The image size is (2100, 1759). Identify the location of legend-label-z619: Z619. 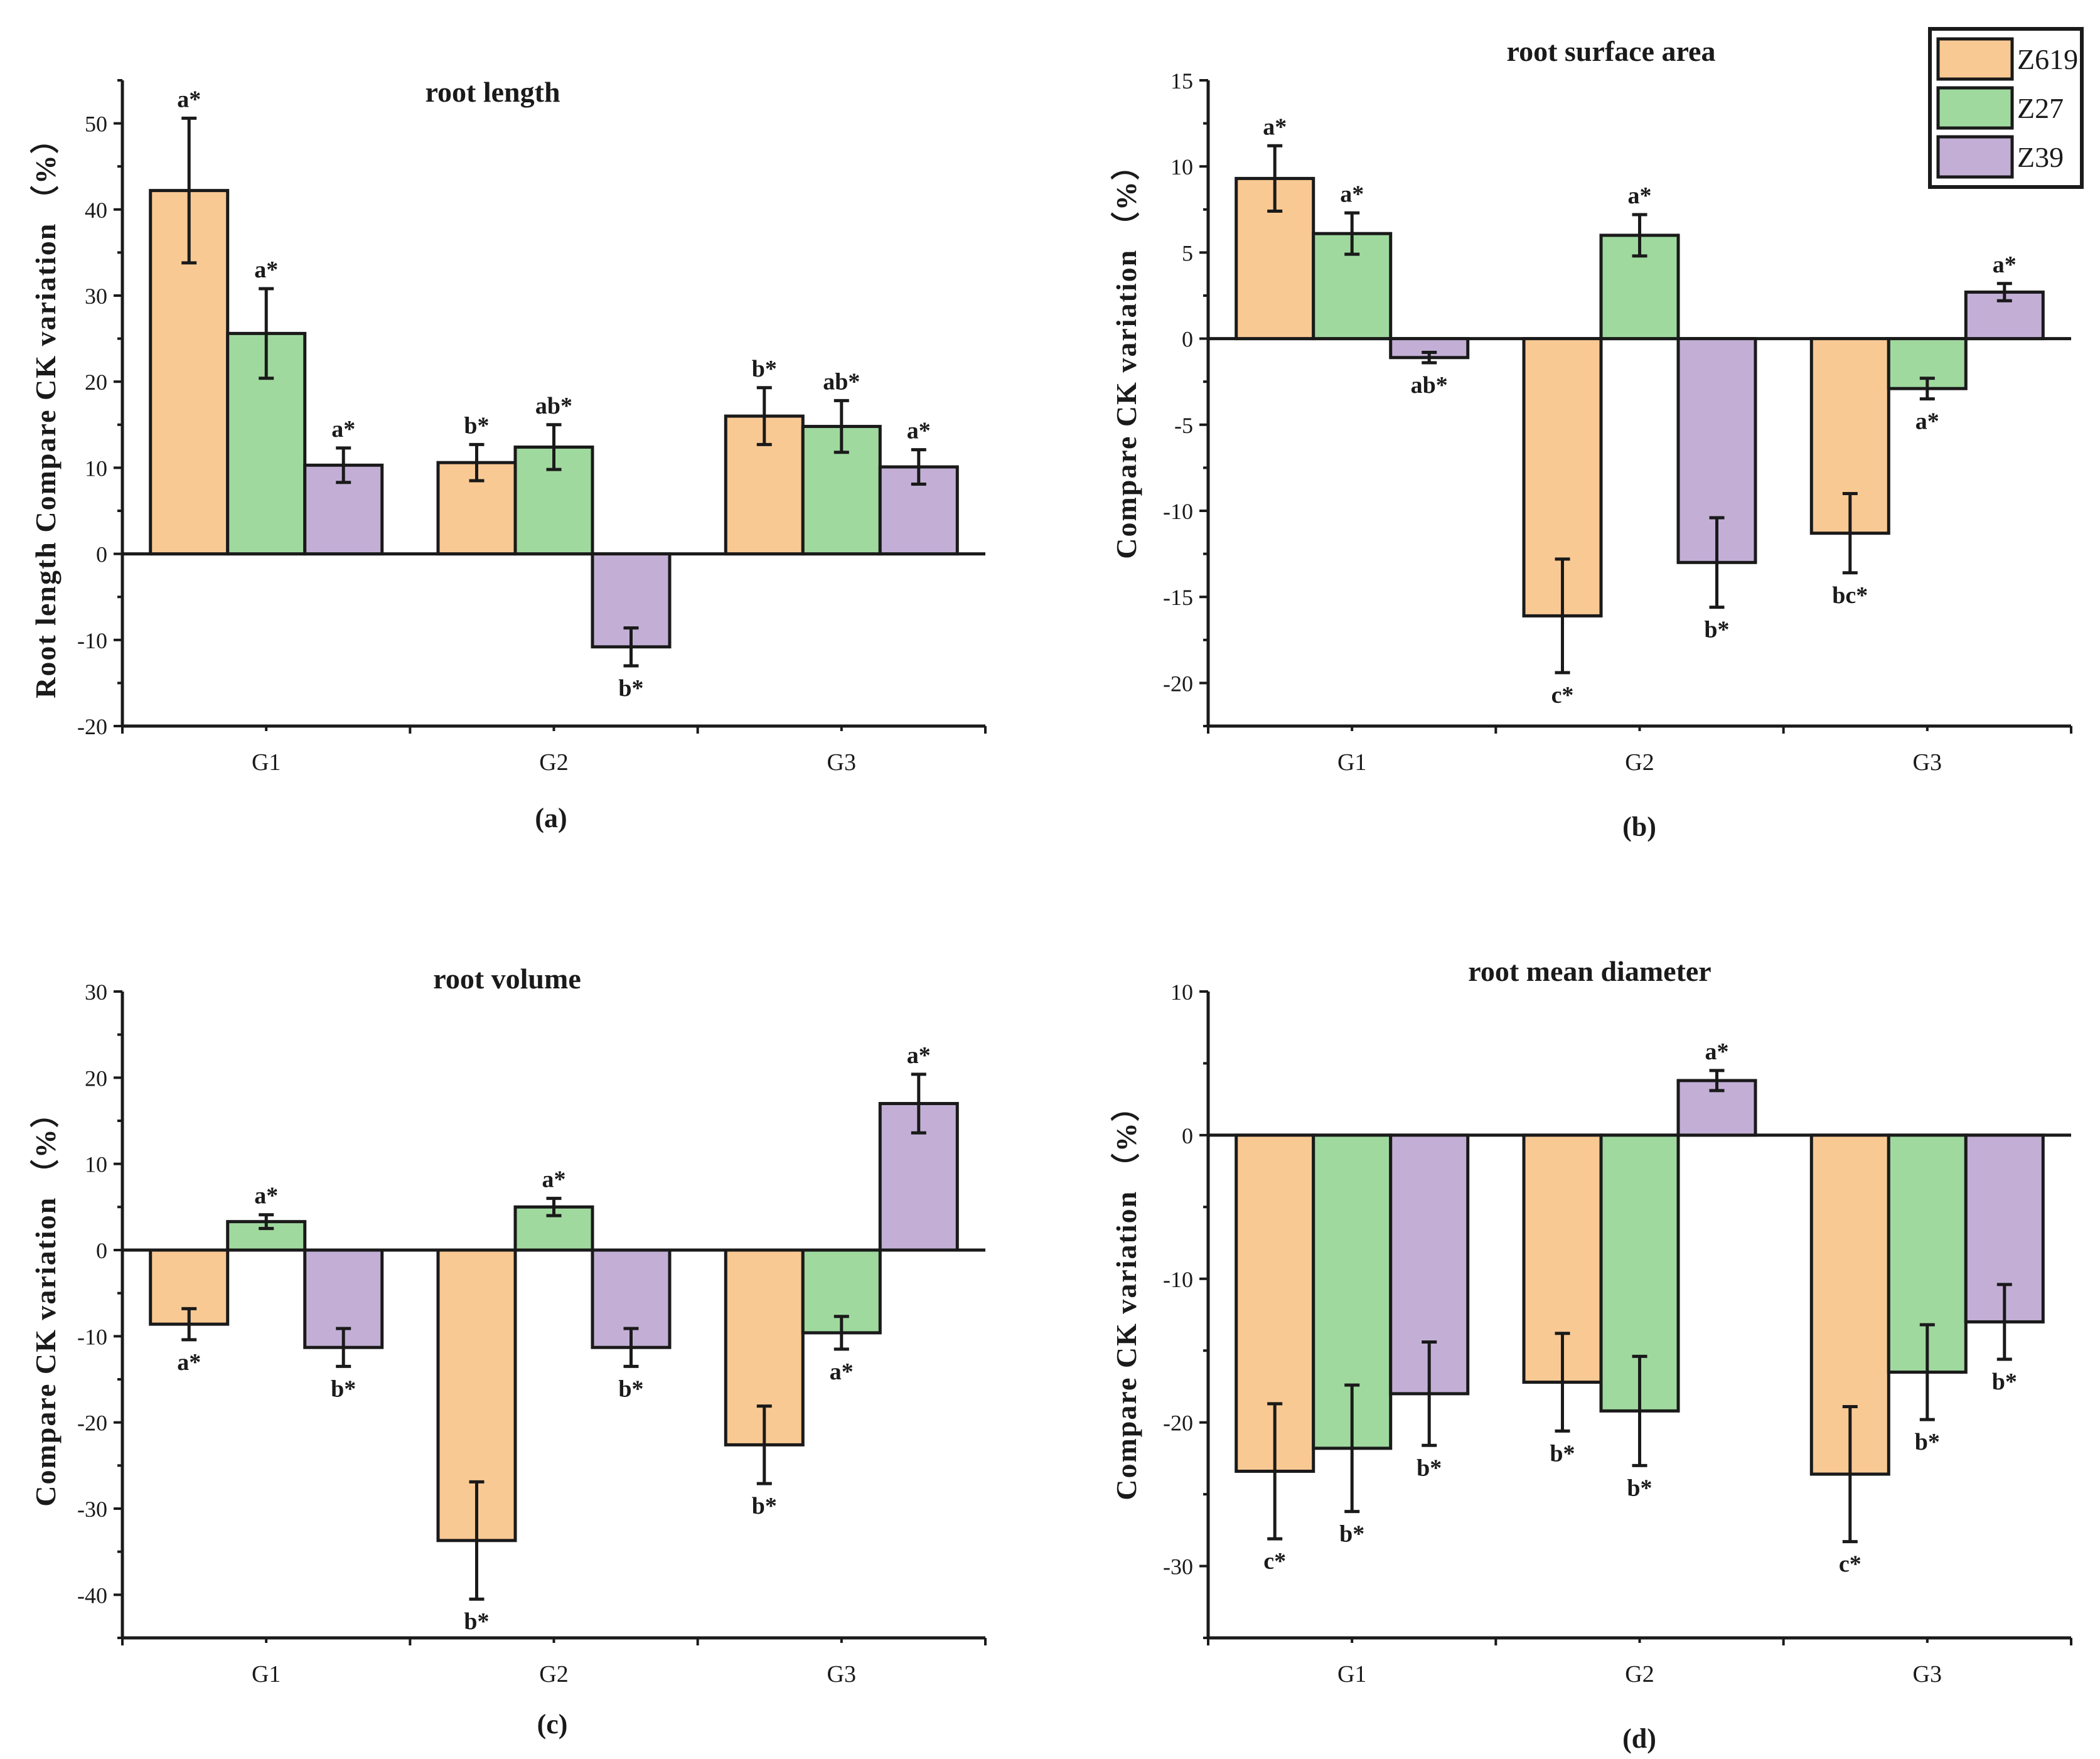
(2047, 59).